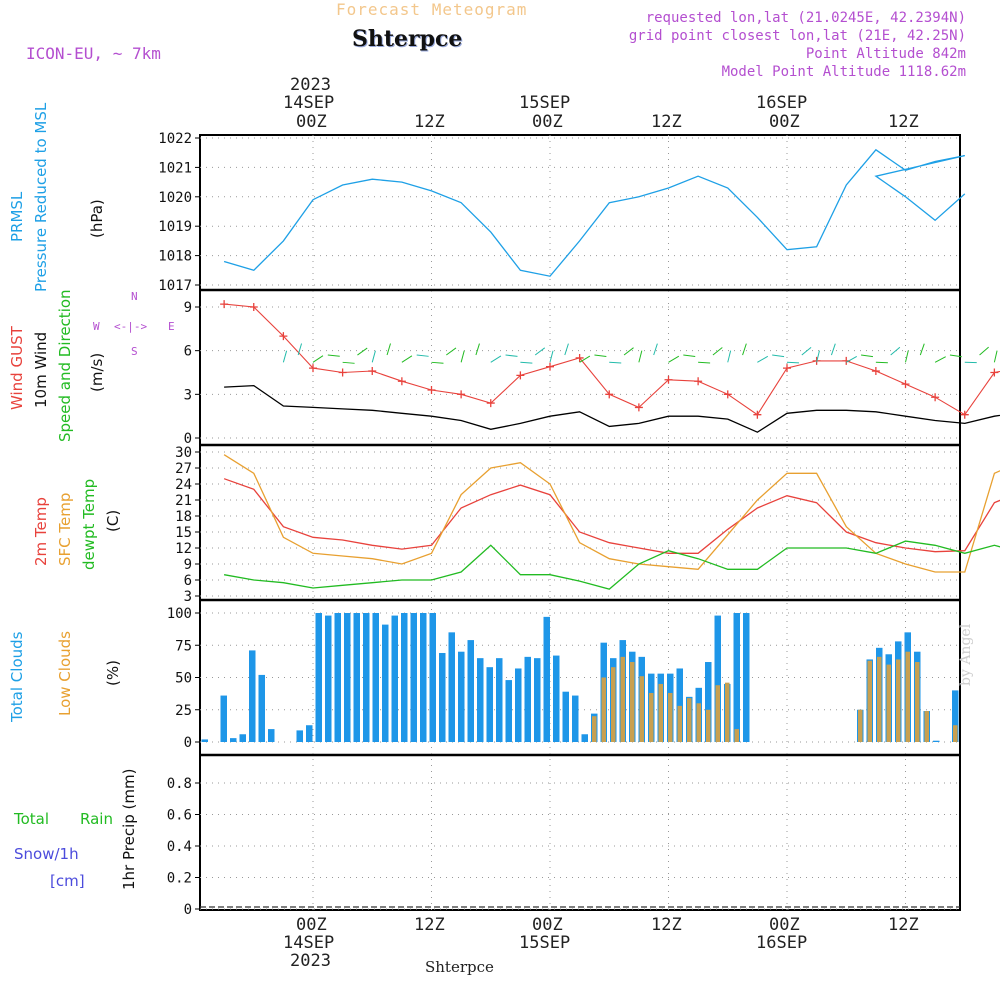  I want to click on compass-e: E, so click(171, 326).